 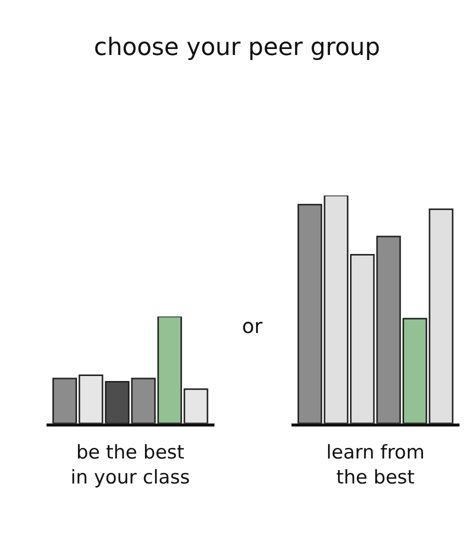 I want to click on x-axis-title: learn from the best, so click(x=375, y=465).